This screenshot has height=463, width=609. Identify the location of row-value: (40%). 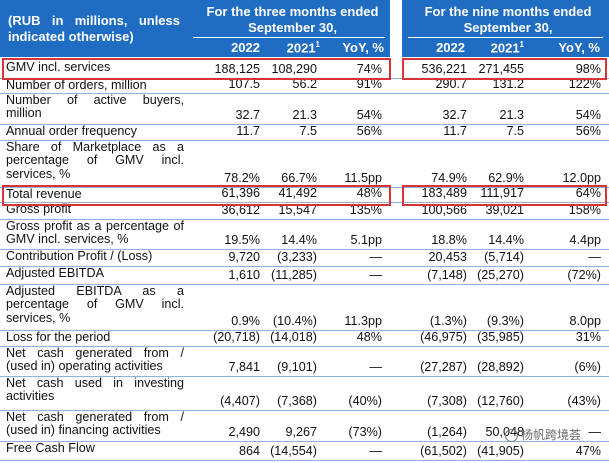
(365, 401).